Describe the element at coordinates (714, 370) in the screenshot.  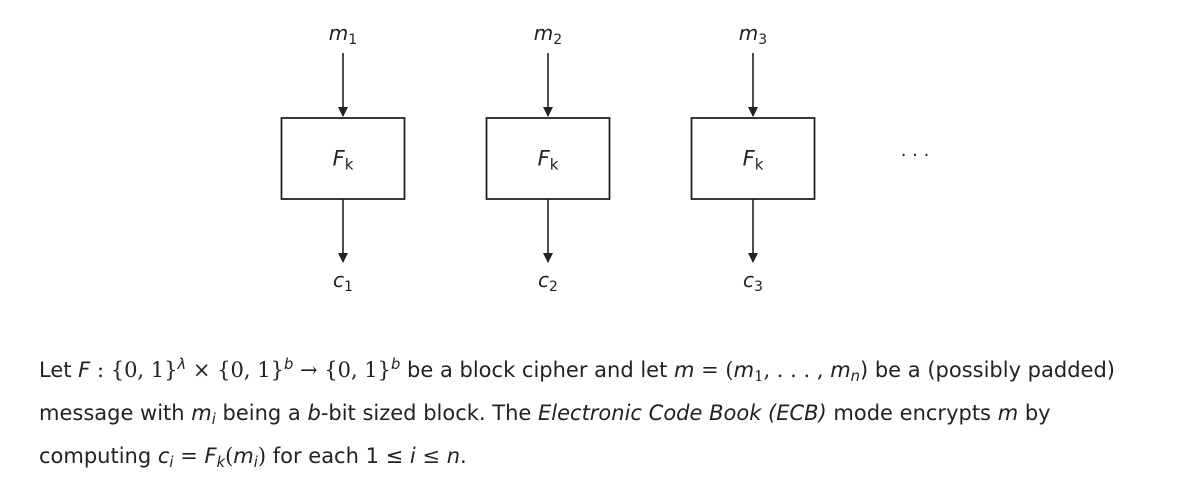
I see `math-equals: = (` at that location.